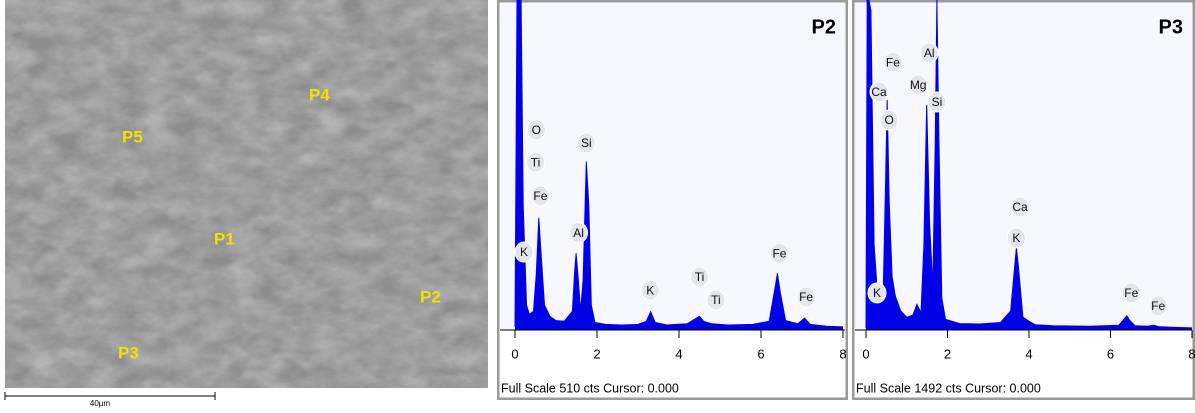 The image size is (1195, 413). I want to click on peak-label: Mg, so click(918, 85).